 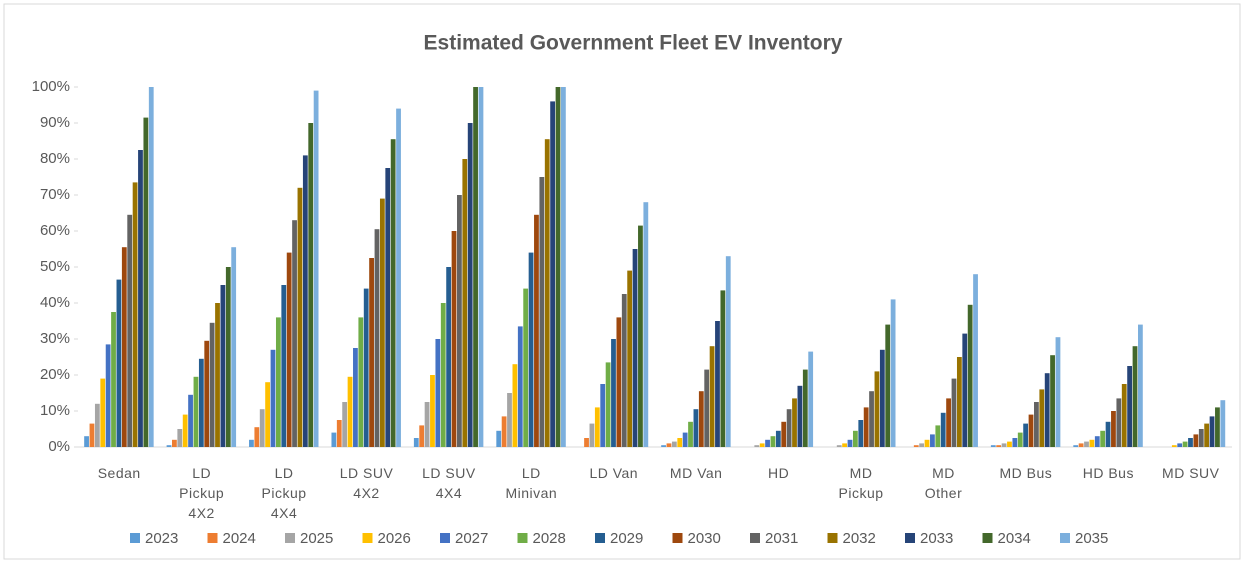 What do you see at coordinates (55, 122) in the screenshot?
I see `y-tick-label: 90%` at bounding box center [55, 122].